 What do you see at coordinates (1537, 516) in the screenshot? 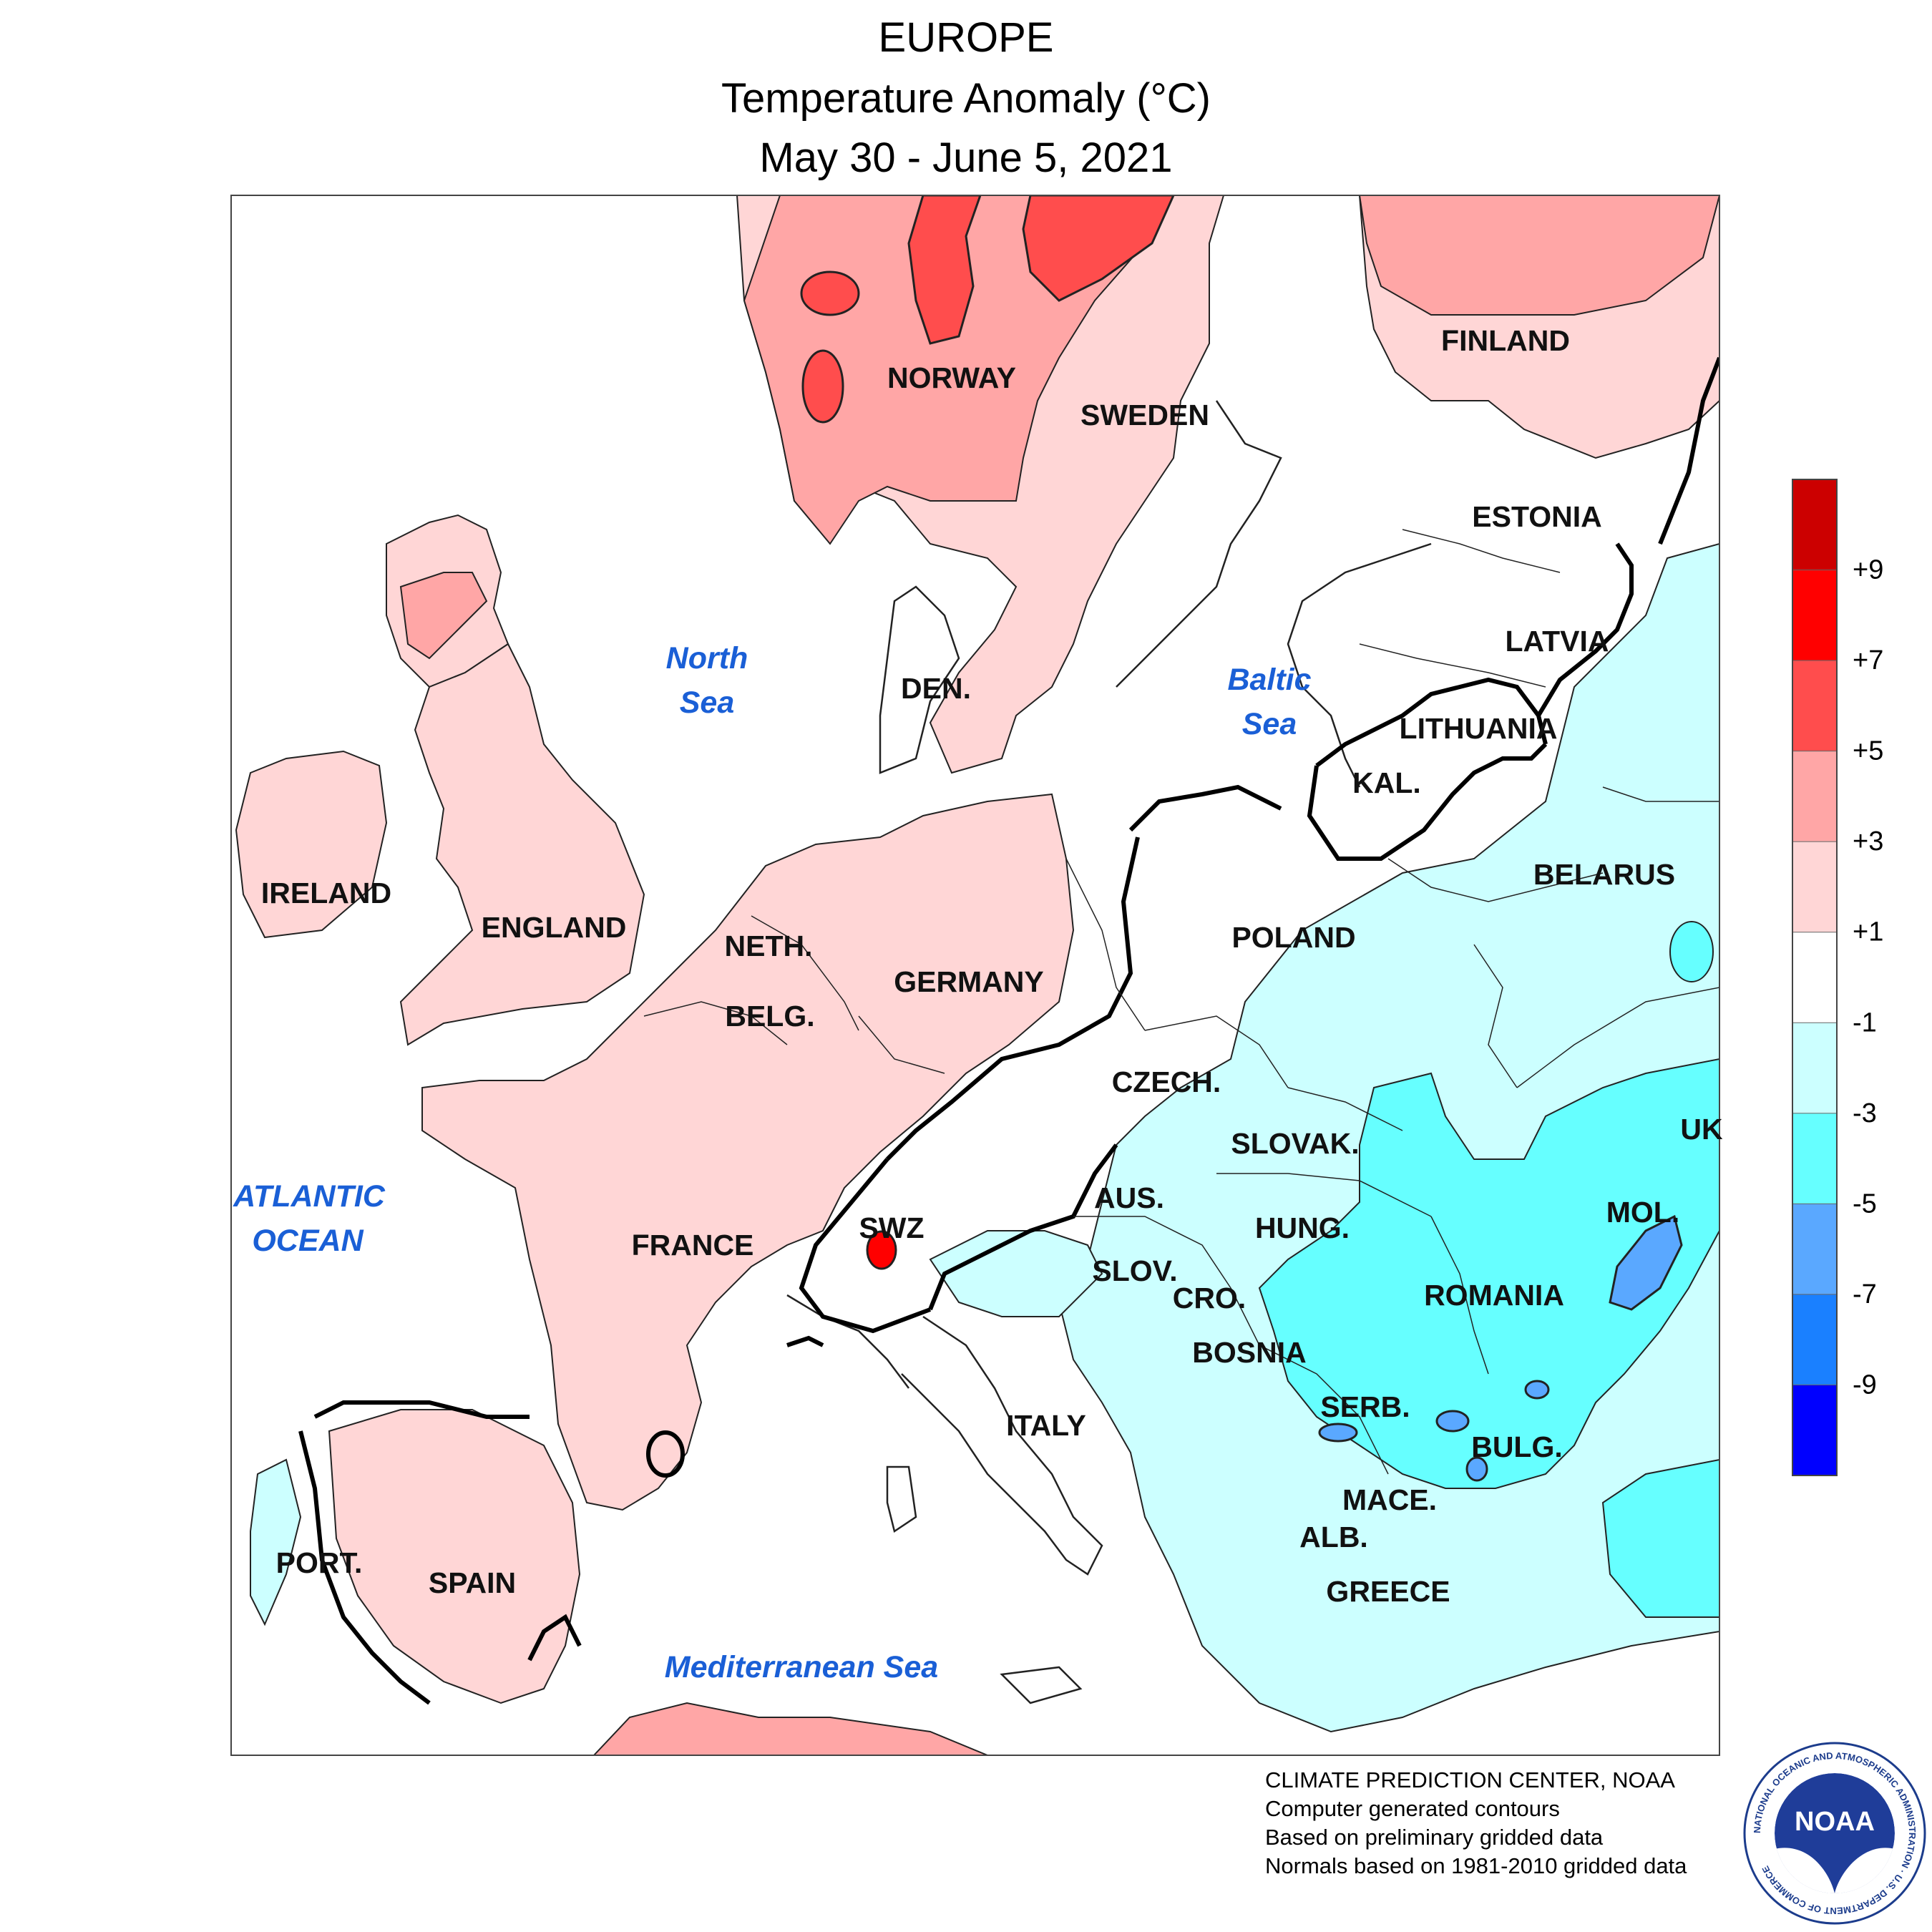
I see `label-estonia: ESTONIA` at bounding box center [1537, 516].